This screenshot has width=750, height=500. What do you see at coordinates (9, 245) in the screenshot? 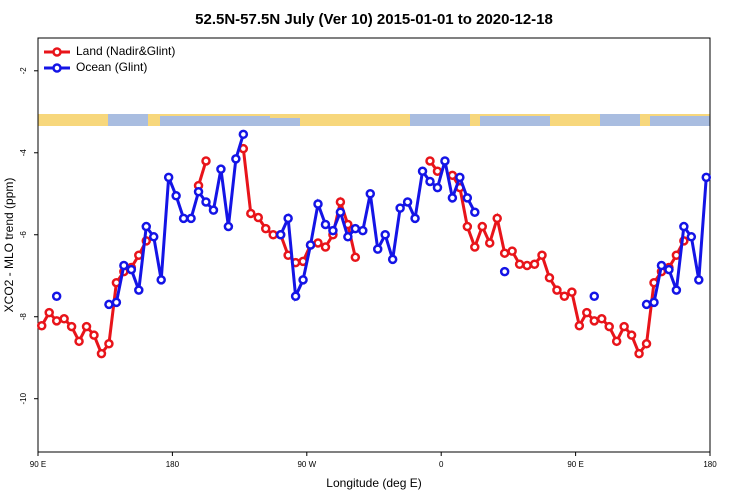
I see `y-axis-label: XCO2 - MLO trend (ppm)` at bounding box center [9, 245].